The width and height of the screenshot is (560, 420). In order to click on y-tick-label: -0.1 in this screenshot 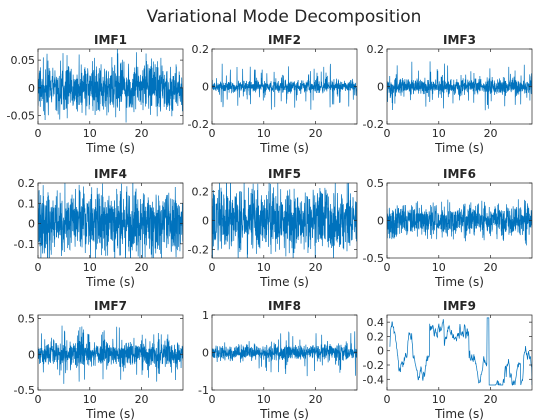, I will do `click(24, 244)`.